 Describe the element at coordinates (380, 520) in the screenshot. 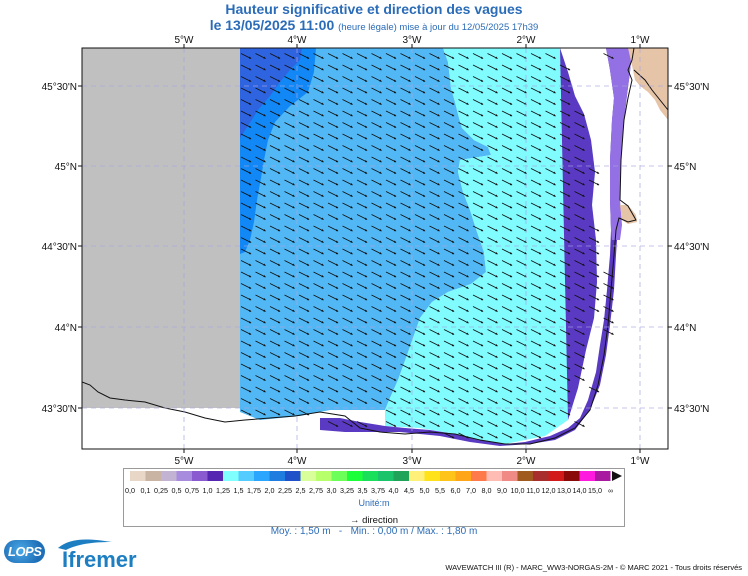

I see `direction-key-label: direction` at that location.